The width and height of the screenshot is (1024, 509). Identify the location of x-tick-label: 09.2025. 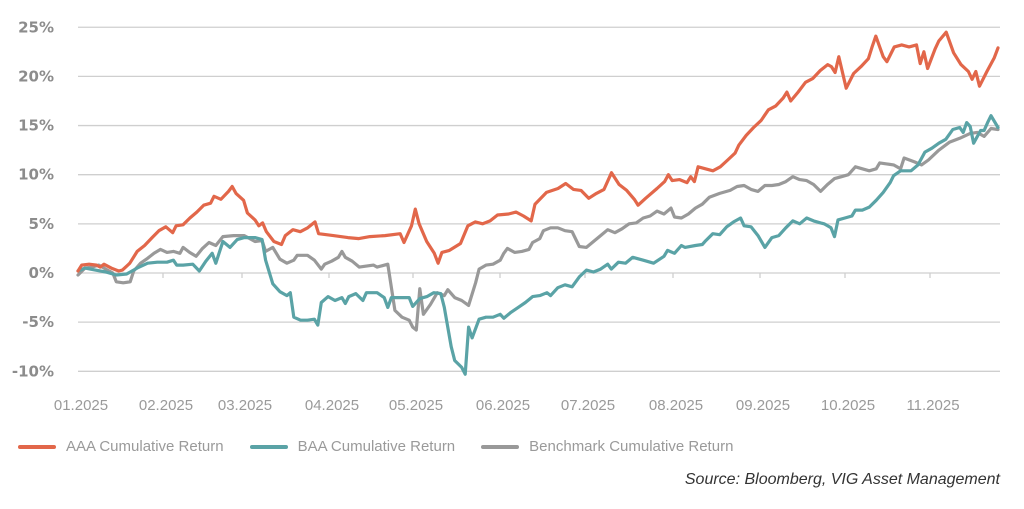
(763, 405).